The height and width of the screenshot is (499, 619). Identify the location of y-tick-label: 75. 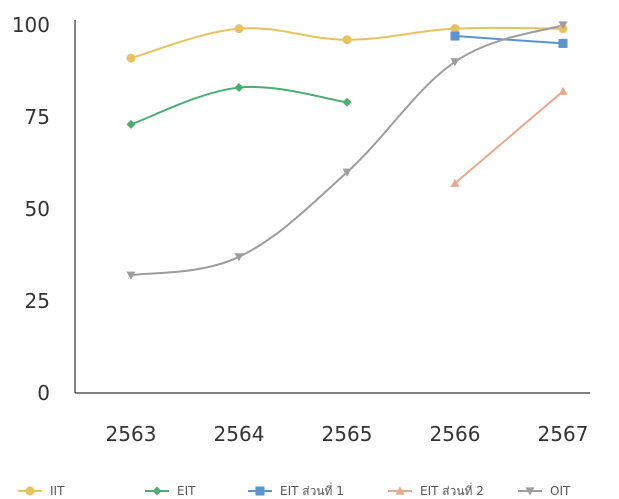
(37, 117).